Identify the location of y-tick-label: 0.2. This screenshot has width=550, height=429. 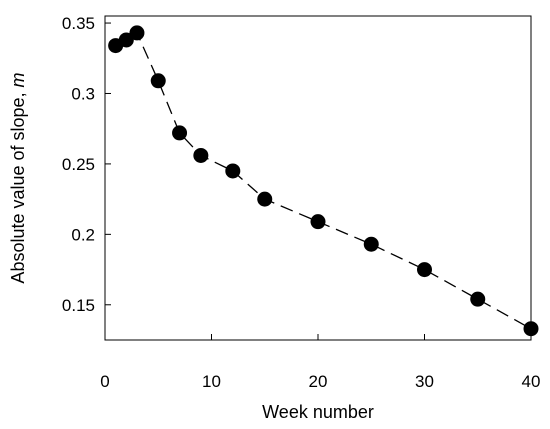
(83, 234).